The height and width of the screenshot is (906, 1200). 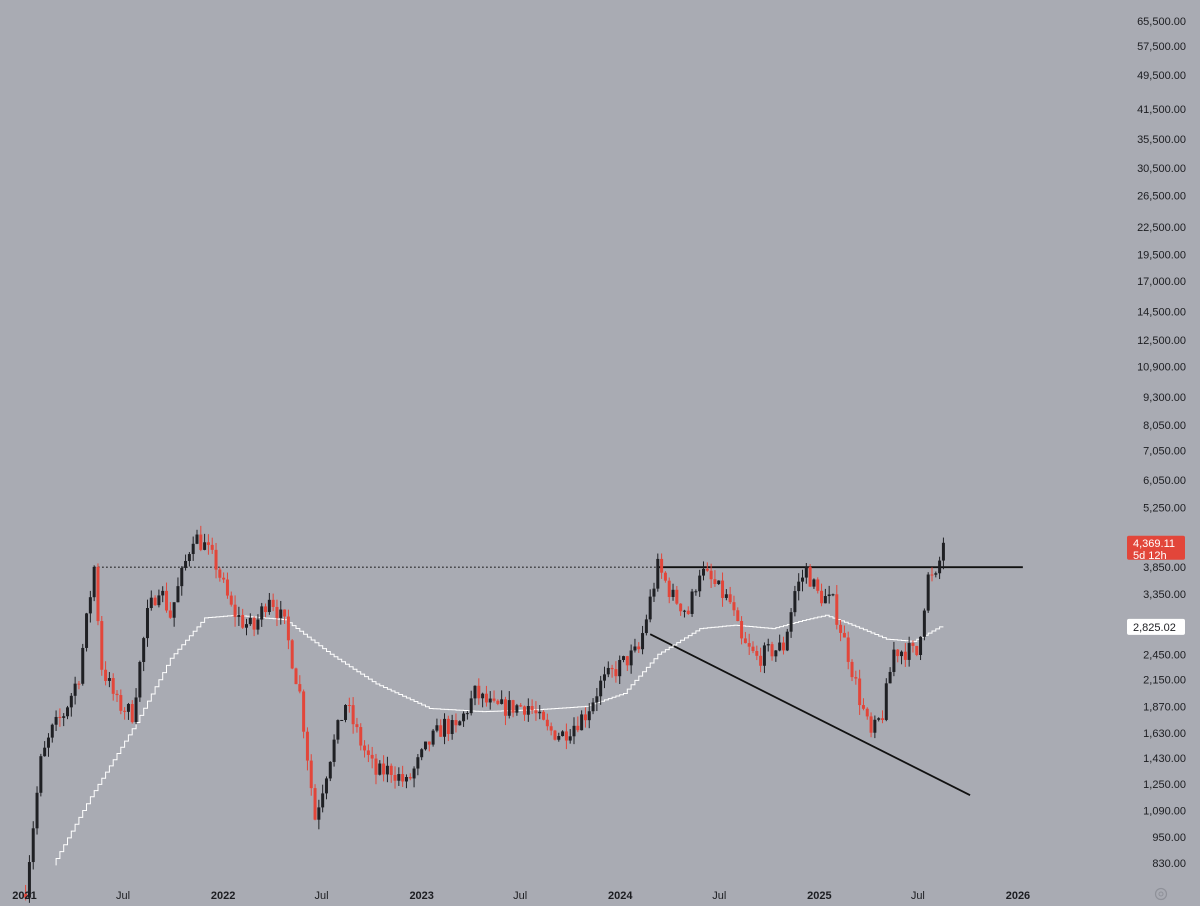 What do you see at coordinates (1164, 481) in the screenshot?
I see `y-tick-label: 6,050.00` at bounding box center [1164, 481].